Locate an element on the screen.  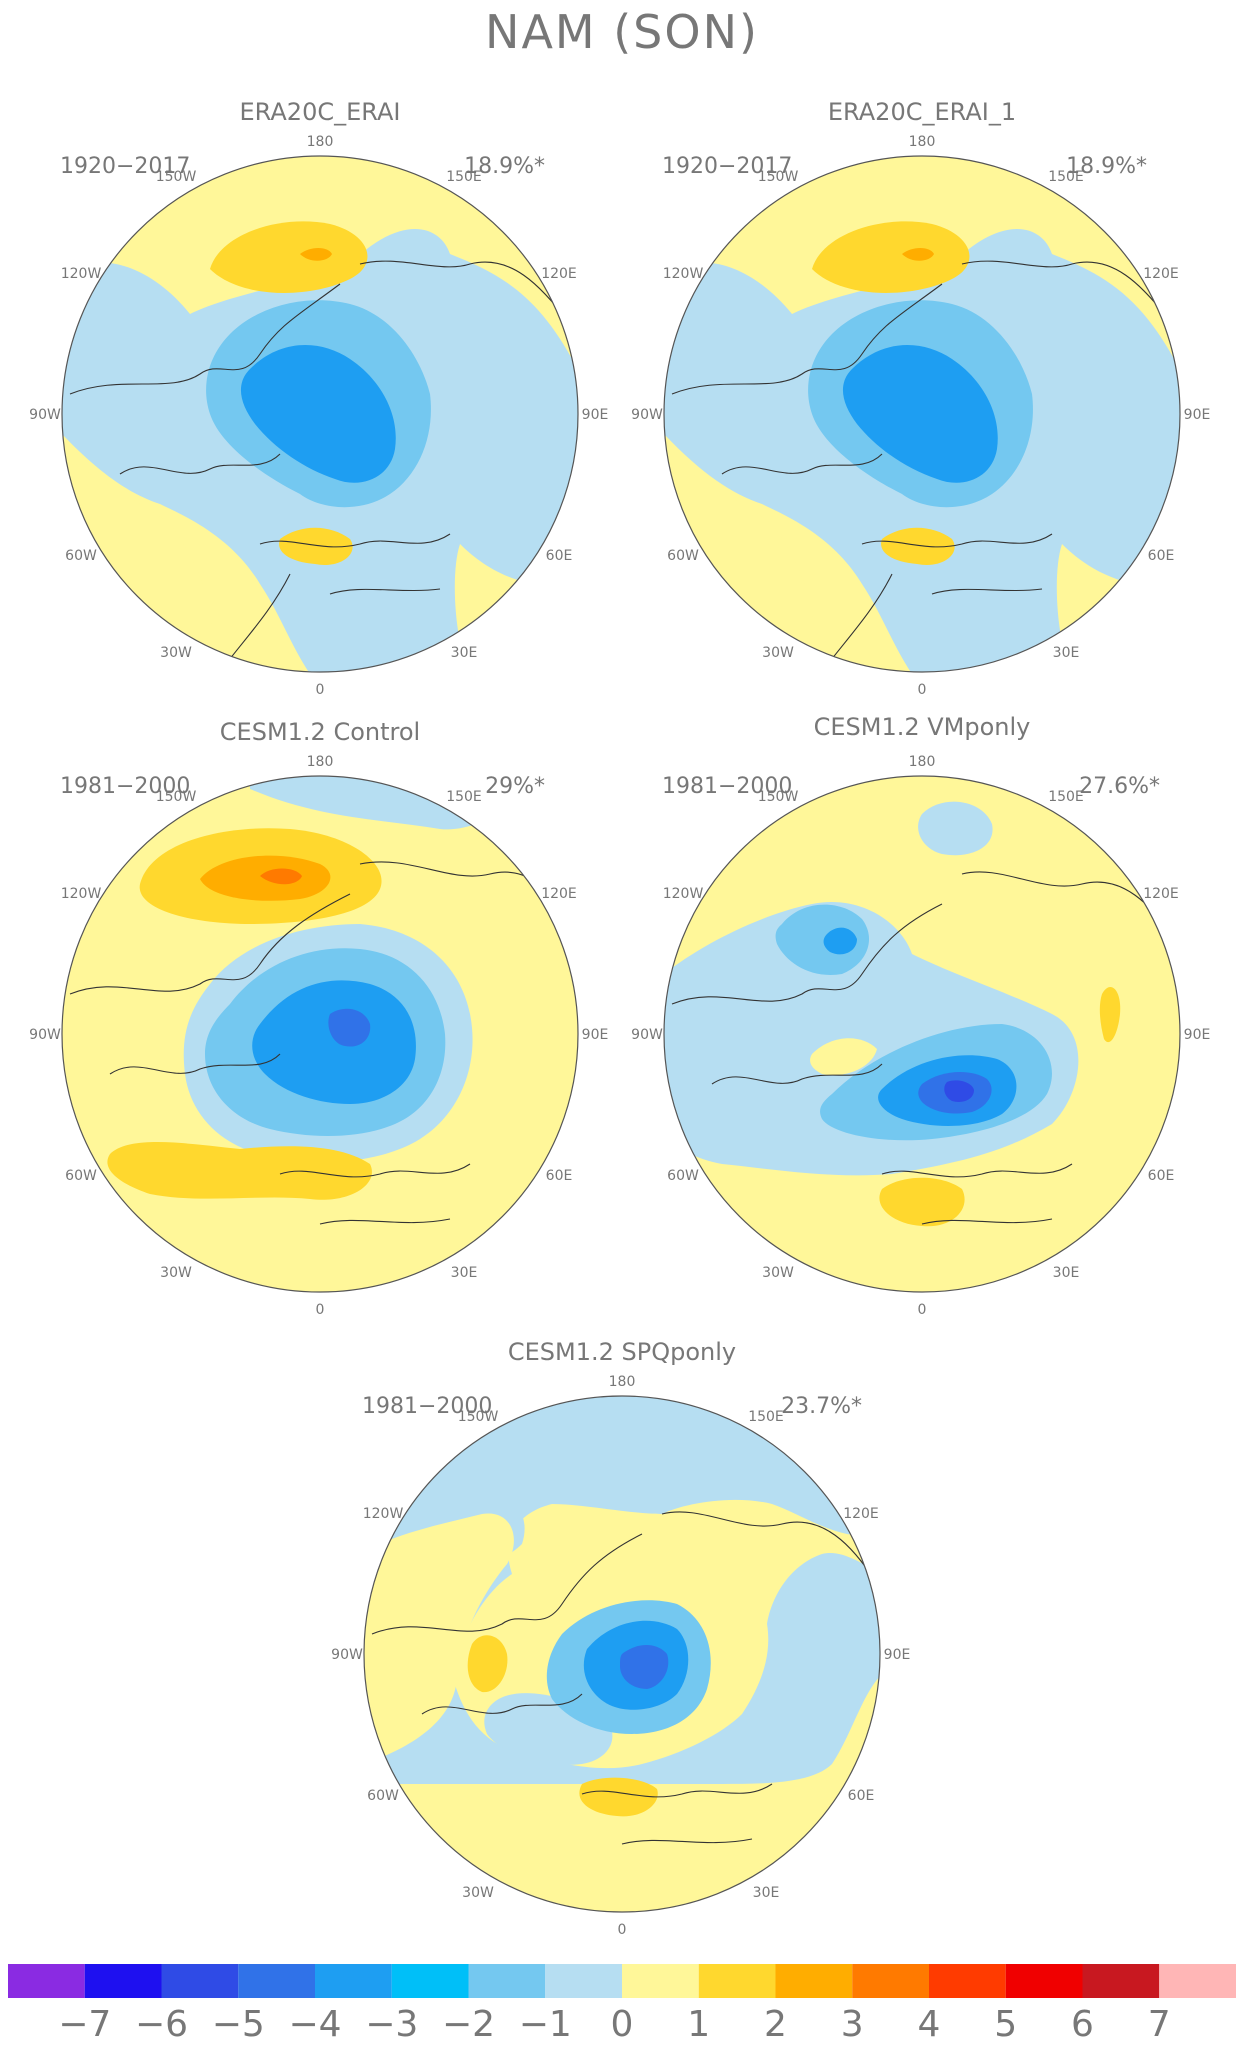
panel-cesm-spqponly: CESM1.2 SPQponly 1981−2000 23.7%* 180 is located at coordinates (620, 1638).